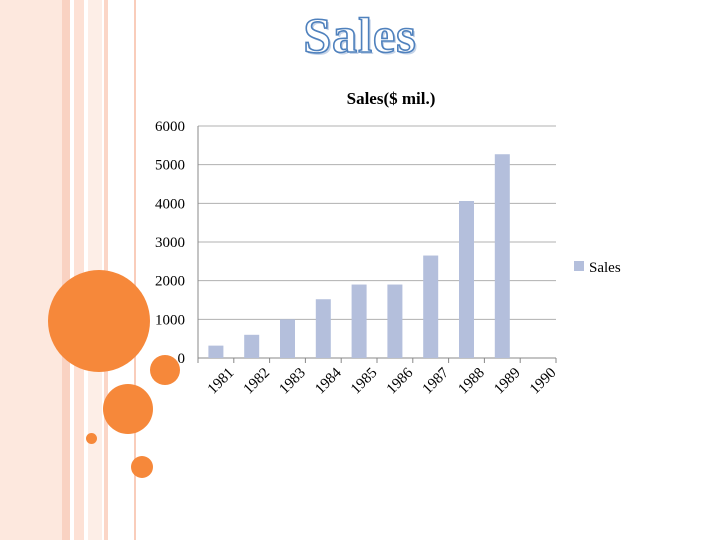  I want to click on y-tick-label: 3000, so click(170, 243).